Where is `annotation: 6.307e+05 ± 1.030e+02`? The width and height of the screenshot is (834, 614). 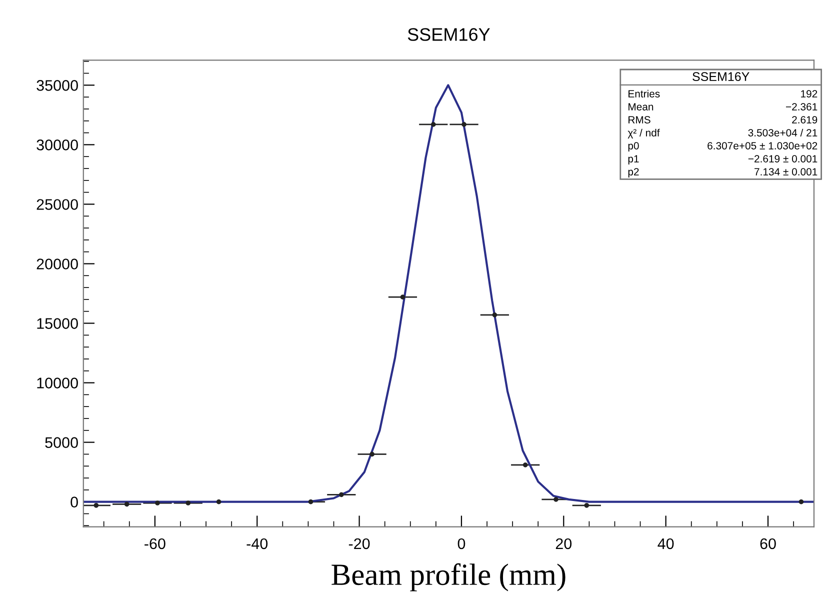 annotation: 6.307e+05 ± 1.030e+02 is located at coordinates (763, 146).